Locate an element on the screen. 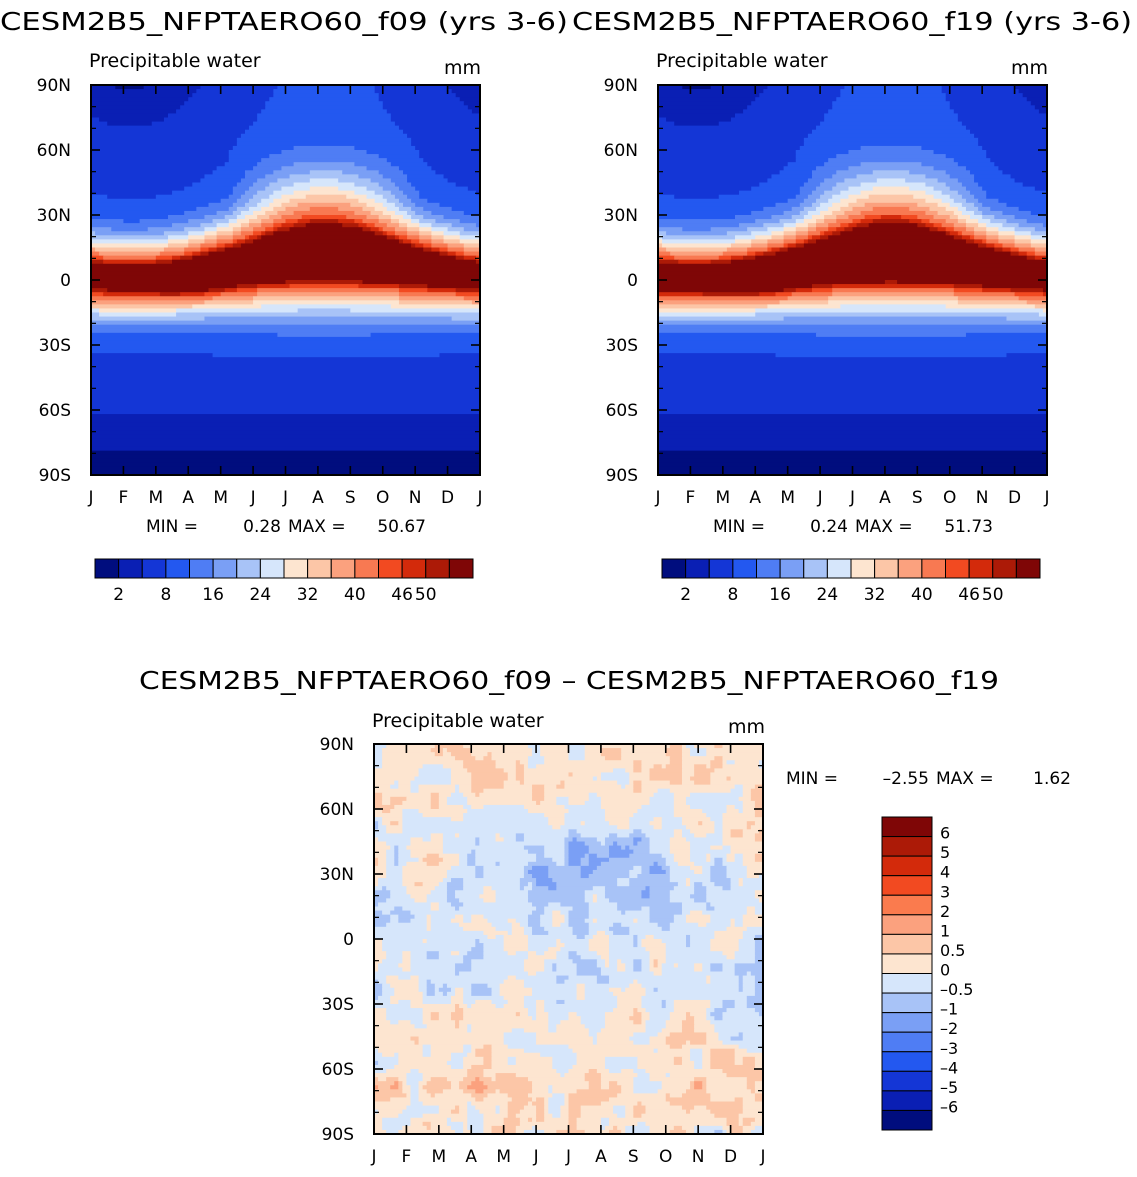  x-tick-label: J is located at coordinates (285, 498).